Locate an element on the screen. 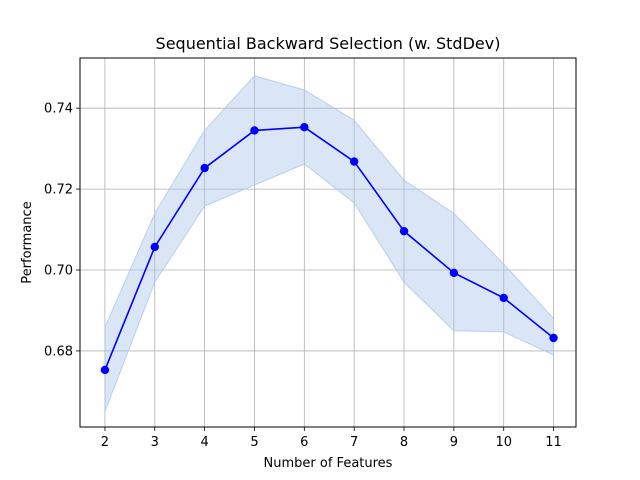  x-tick-label: 10 is located at coordinates (503, 442).